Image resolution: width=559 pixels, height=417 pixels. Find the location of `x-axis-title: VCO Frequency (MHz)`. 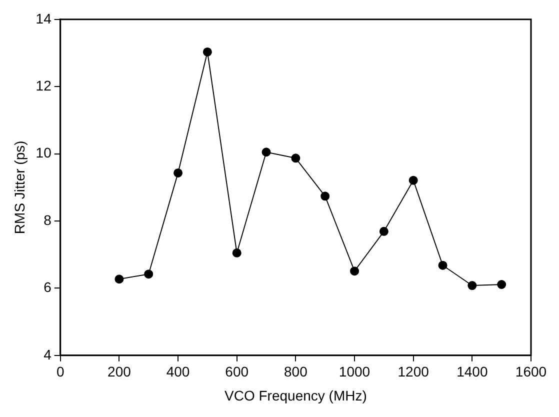

x-axis-title: VCO Frequency (MHz) is located at coordinates (295, 395).